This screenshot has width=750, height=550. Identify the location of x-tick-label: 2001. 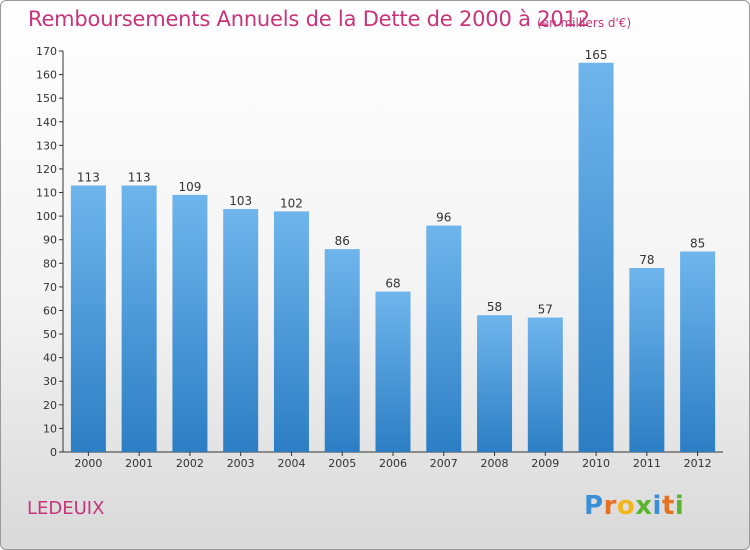
(139, 463).